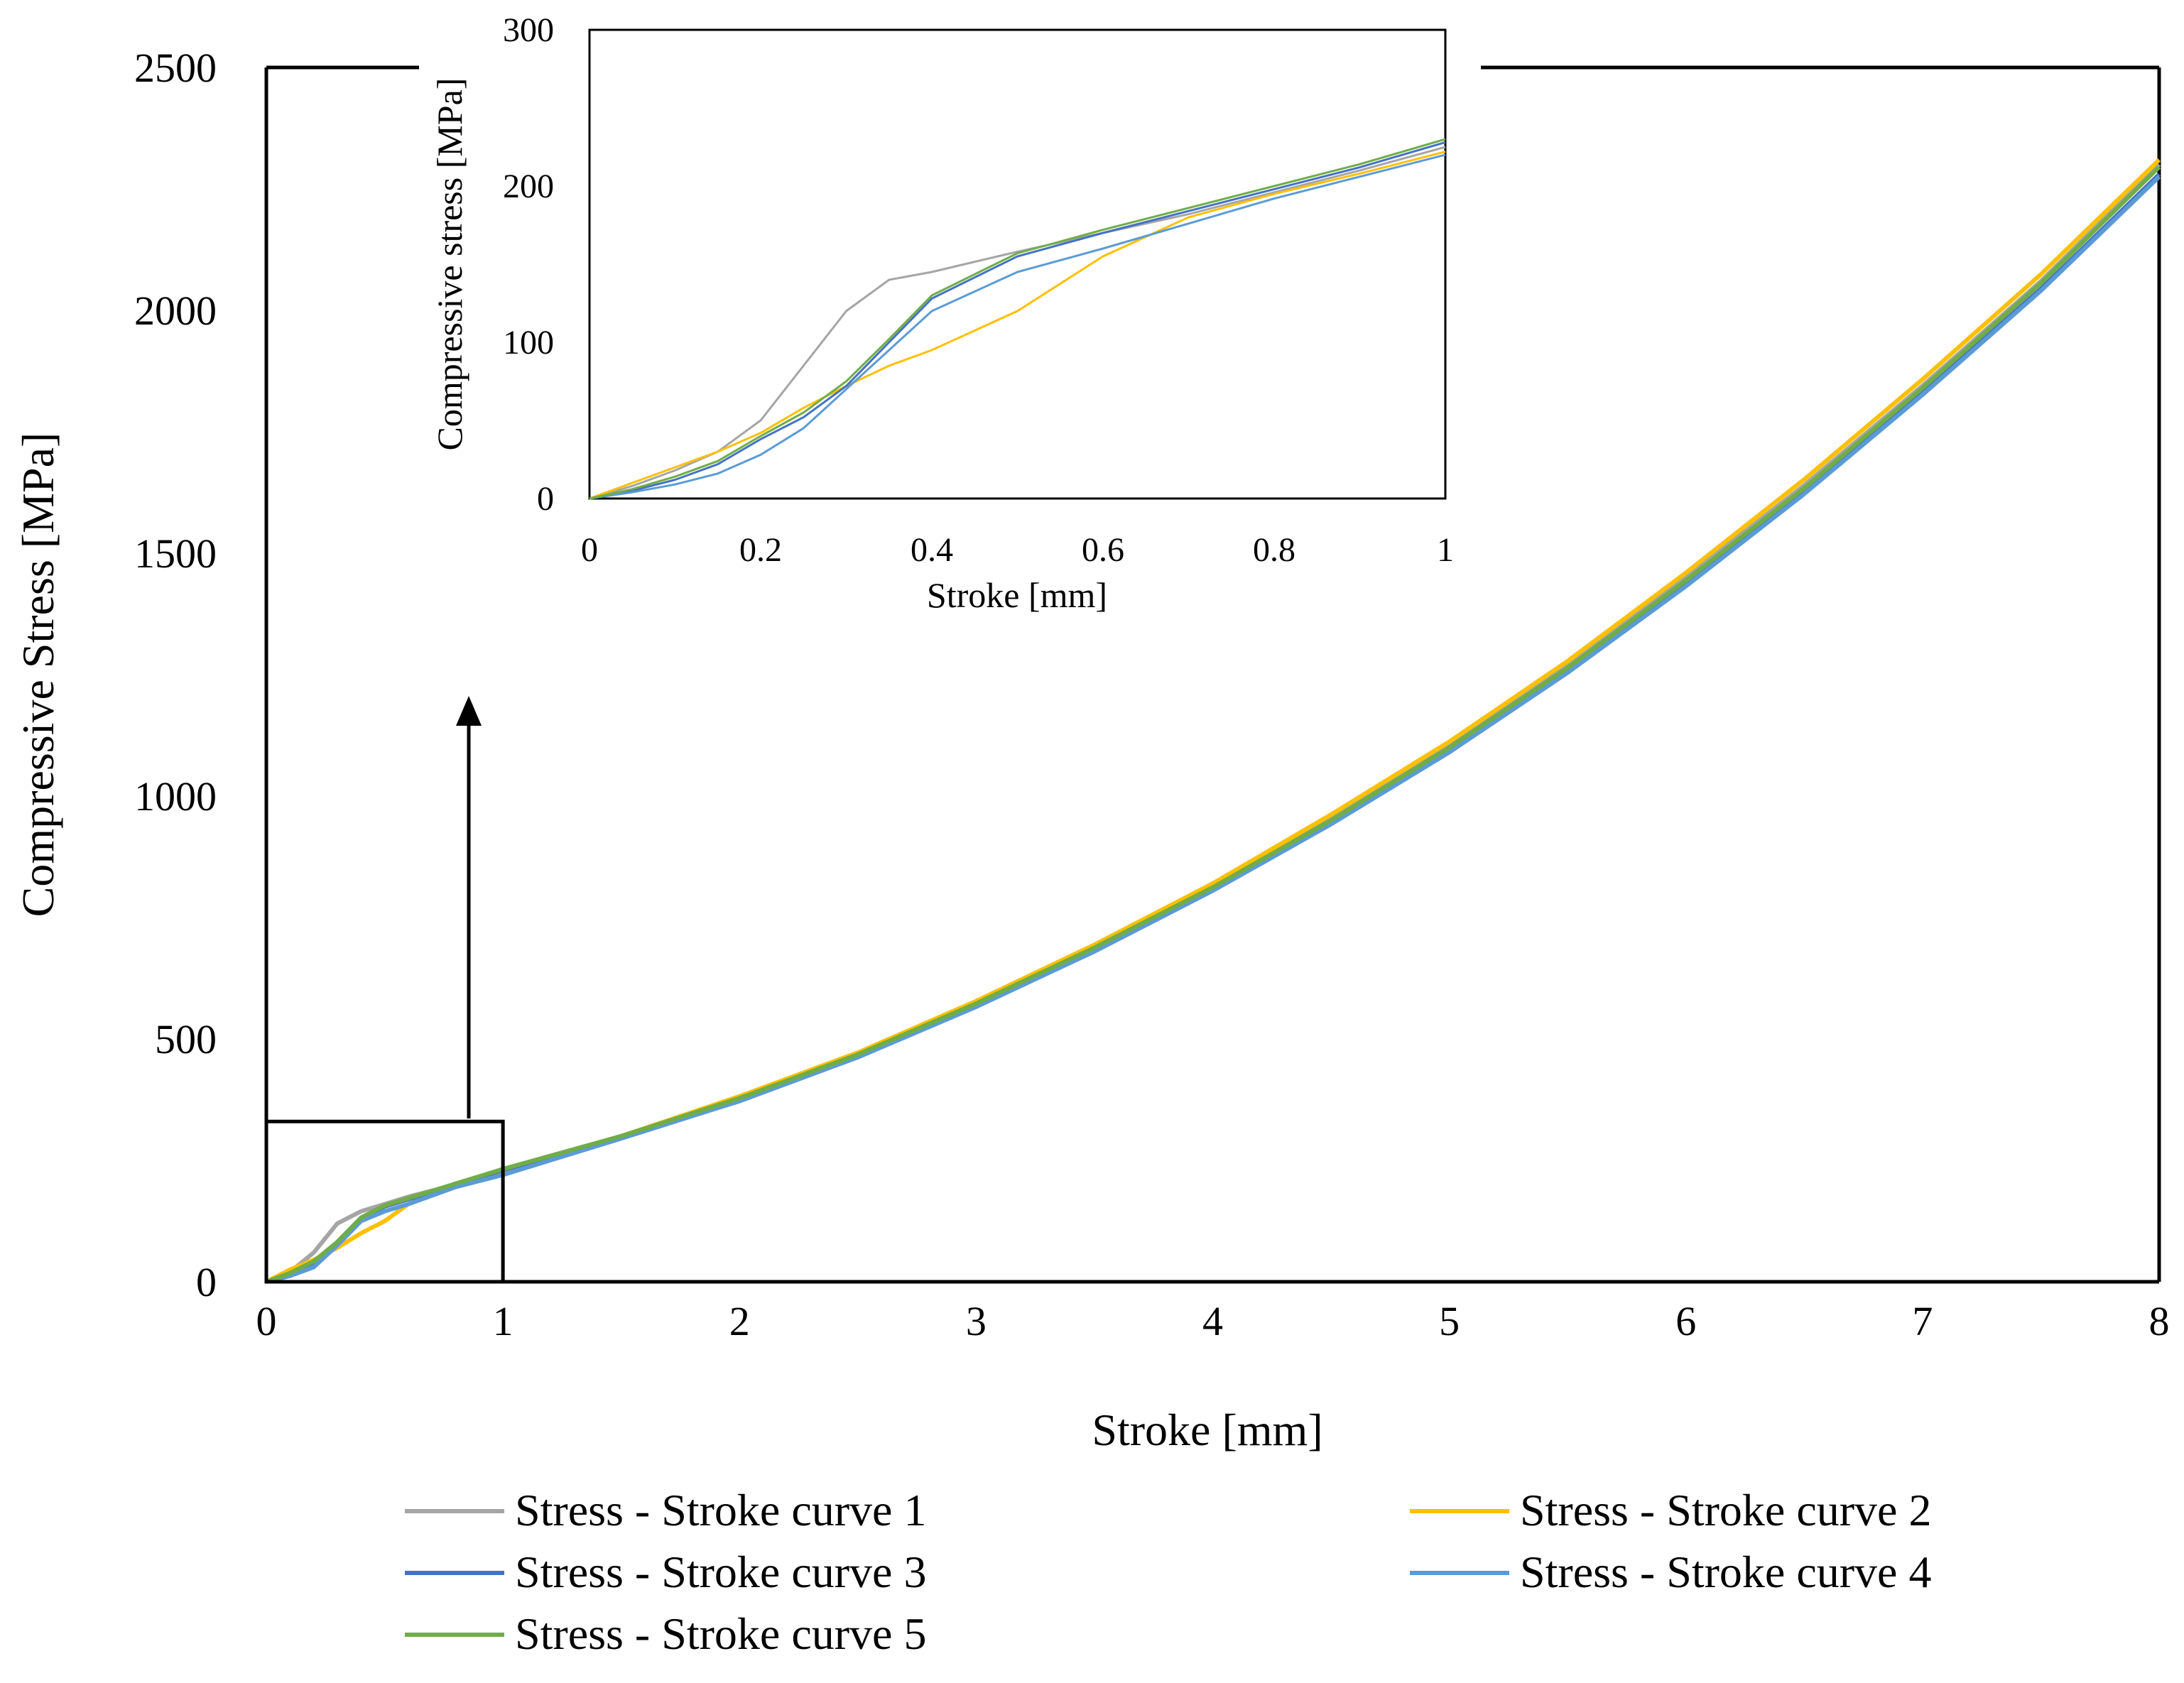 This screenshot has height=1683, width=2184. Describe the element at coordinates (175, 796) in the screenshot. I see `main-y-tick-label: 1000` at that location.